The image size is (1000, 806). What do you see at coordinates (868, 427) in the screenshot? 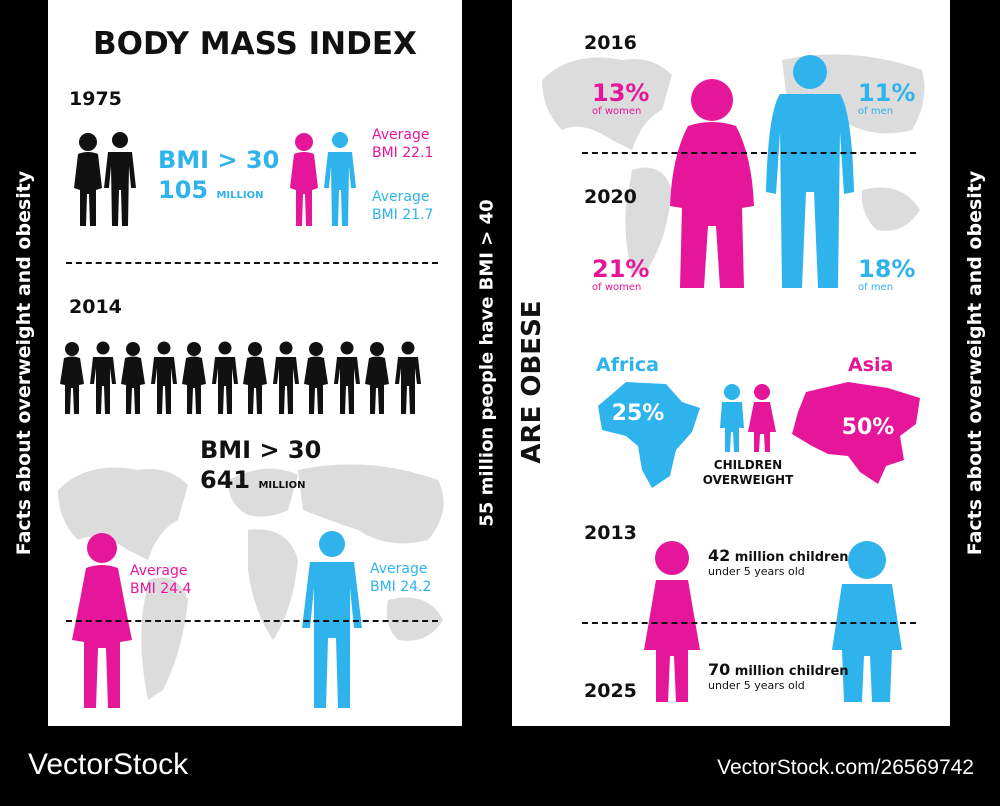
I see `asia-pct: 50%` at bounding box center [868, 427].